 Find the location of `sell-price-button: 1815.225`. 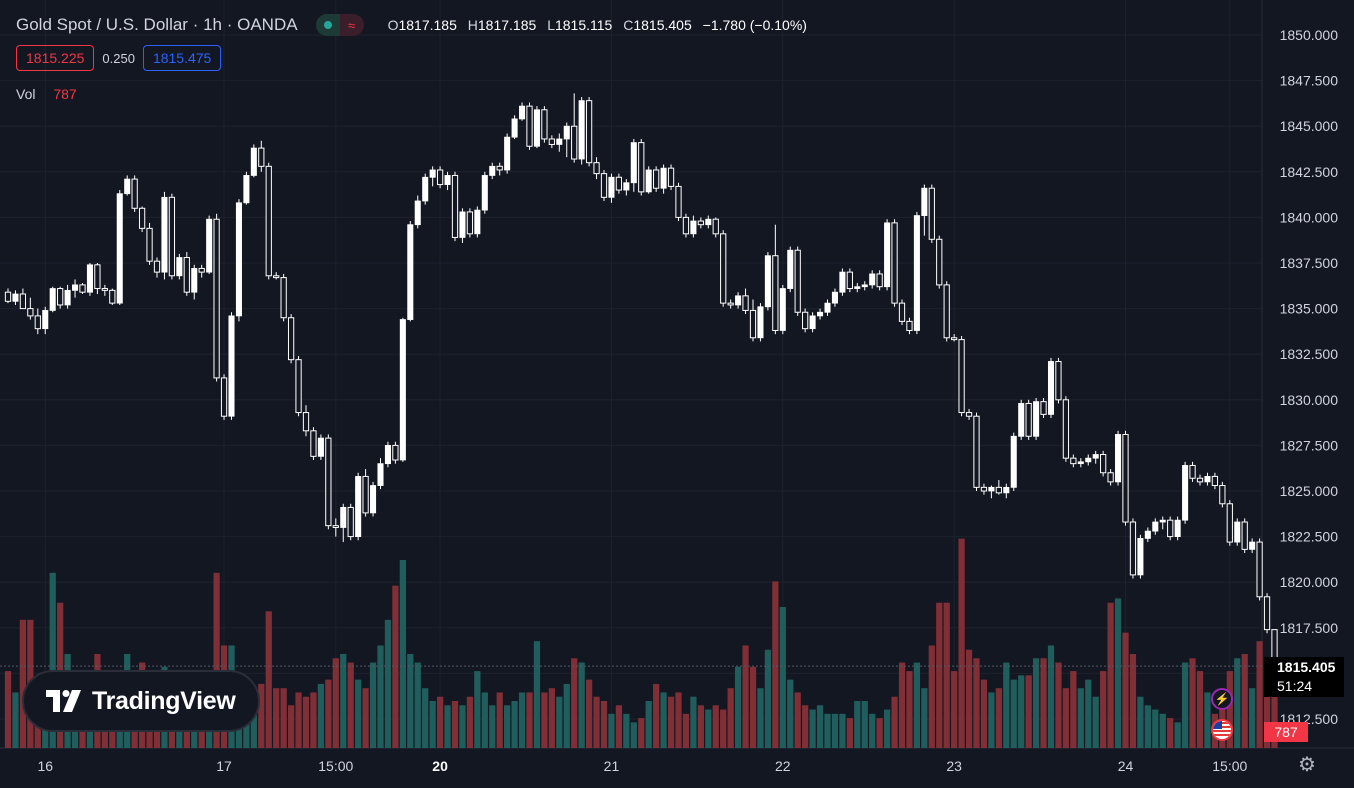

sell-price-button: 1815.225 is located at coordinates (55, 58).